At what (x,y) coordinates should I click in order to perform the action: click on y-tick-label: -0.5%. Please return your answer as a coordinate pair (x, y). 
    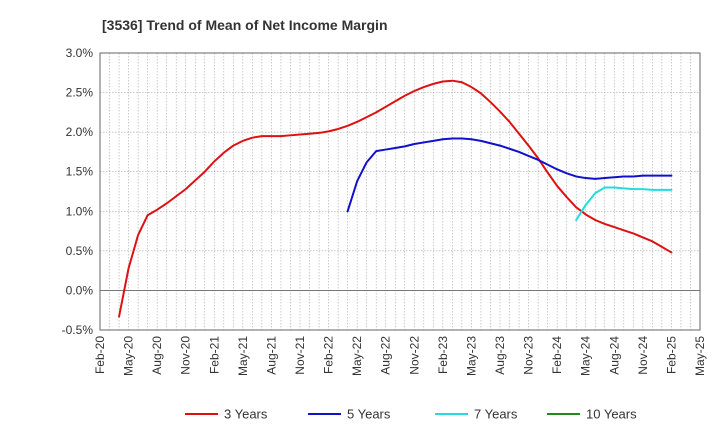
    Looking at the image, I should click on (78, 330).